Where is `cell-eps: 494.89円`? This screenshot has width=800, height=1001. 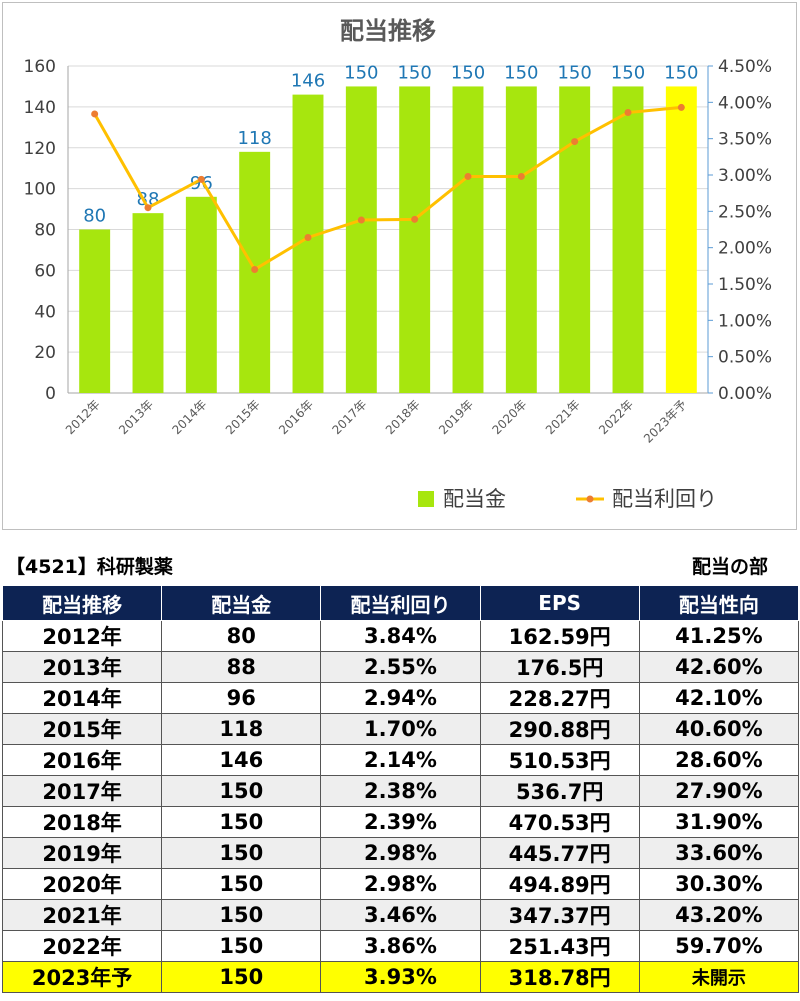 cell-eps: 494.89円 is located at coordinates (559, 884).